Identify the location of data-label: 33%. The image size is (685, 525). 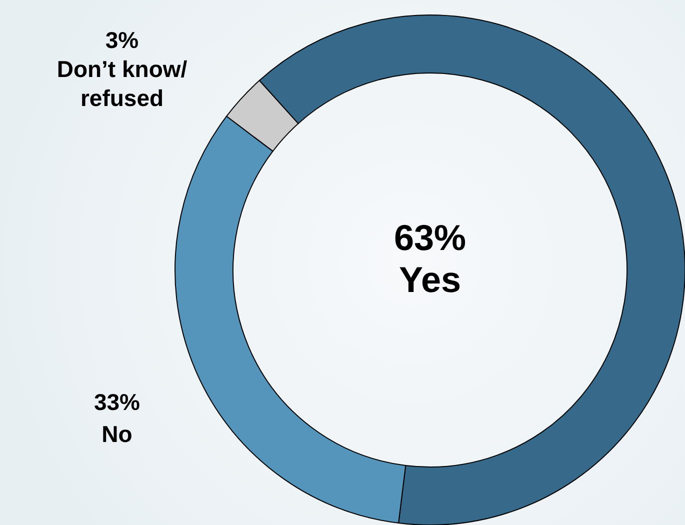
(117, 402).